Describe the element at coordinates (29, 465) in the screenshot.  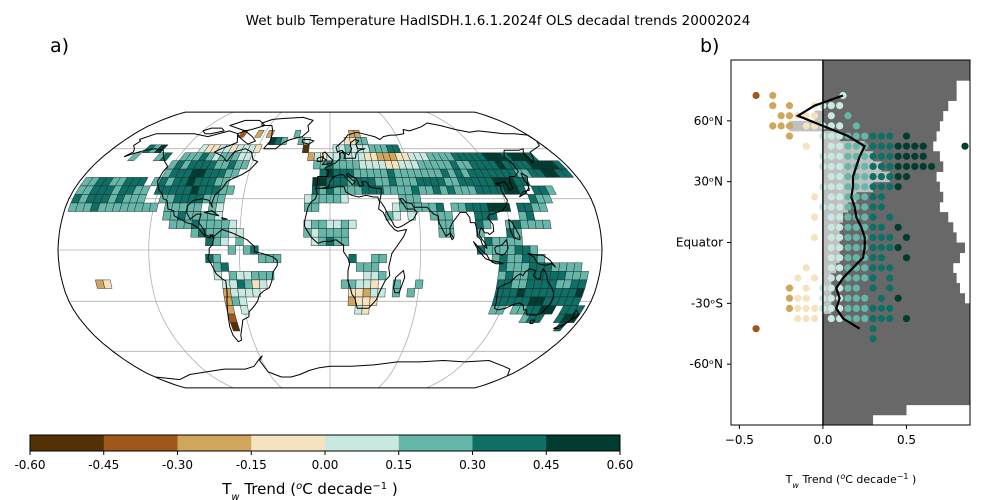
I see `colorbar-tick-label: -0.60` at that location.